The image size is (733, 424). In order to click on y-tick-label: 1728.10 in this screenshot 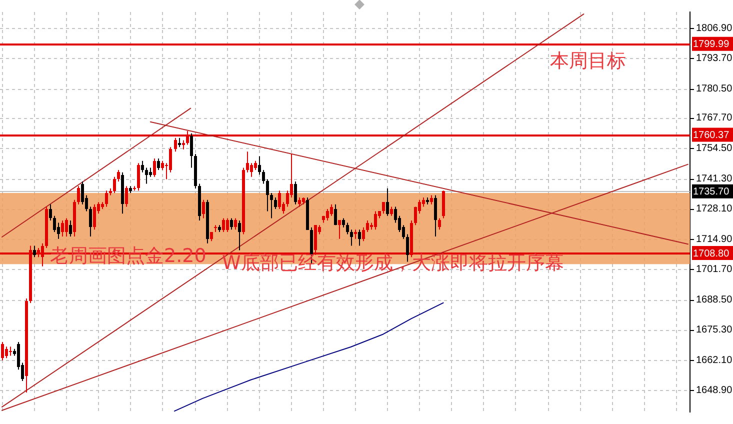, I will do `click(714, 209)`.